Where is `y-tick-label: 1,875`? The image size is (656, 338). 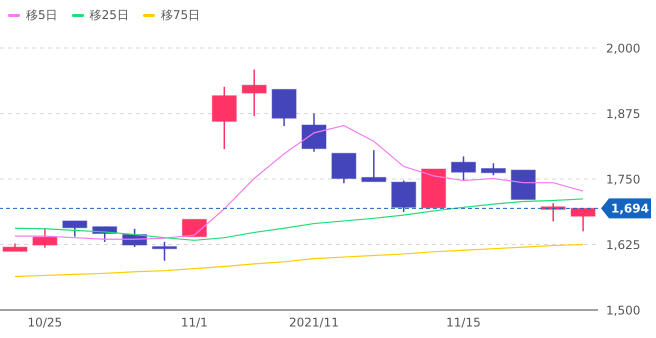 y-tick-label: 1,875 is located at coordinates (623, 113).